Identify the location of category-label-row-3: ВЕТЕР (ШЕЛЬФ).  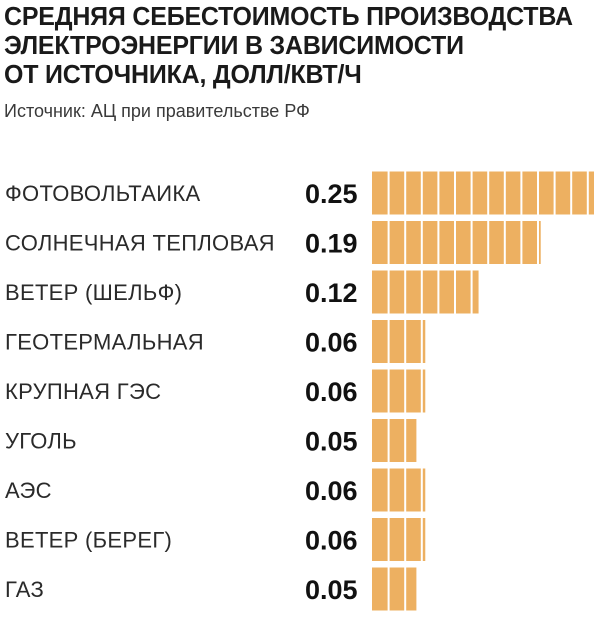
(93, 292).